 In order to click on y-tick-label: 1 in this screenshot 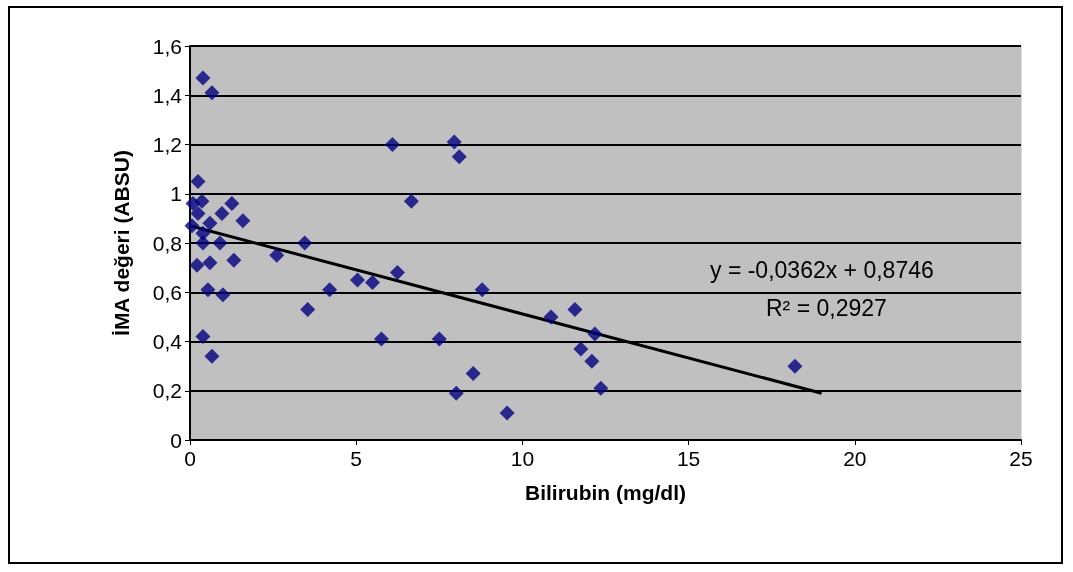, I will do `click(176, 194)`.